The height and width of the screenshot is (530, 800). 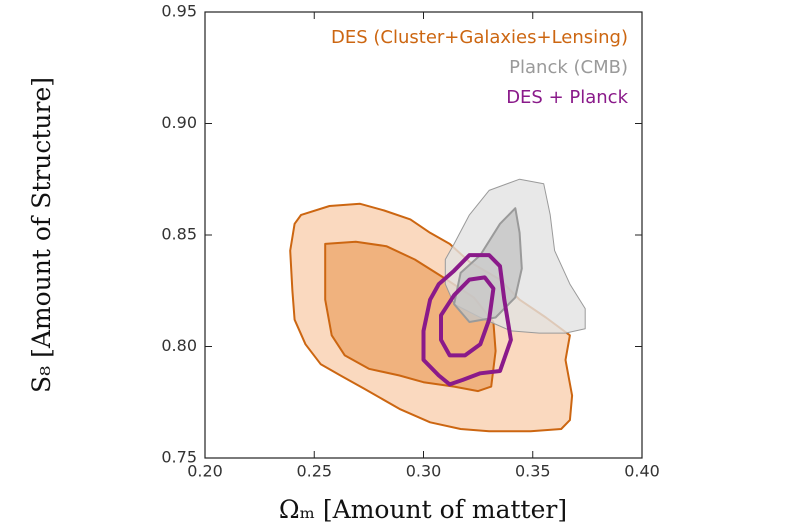 What do you see at coordinates (179, 11) in the screenshot?
I see `y-tick-label: 0.95` at bounding box center [179, 11].